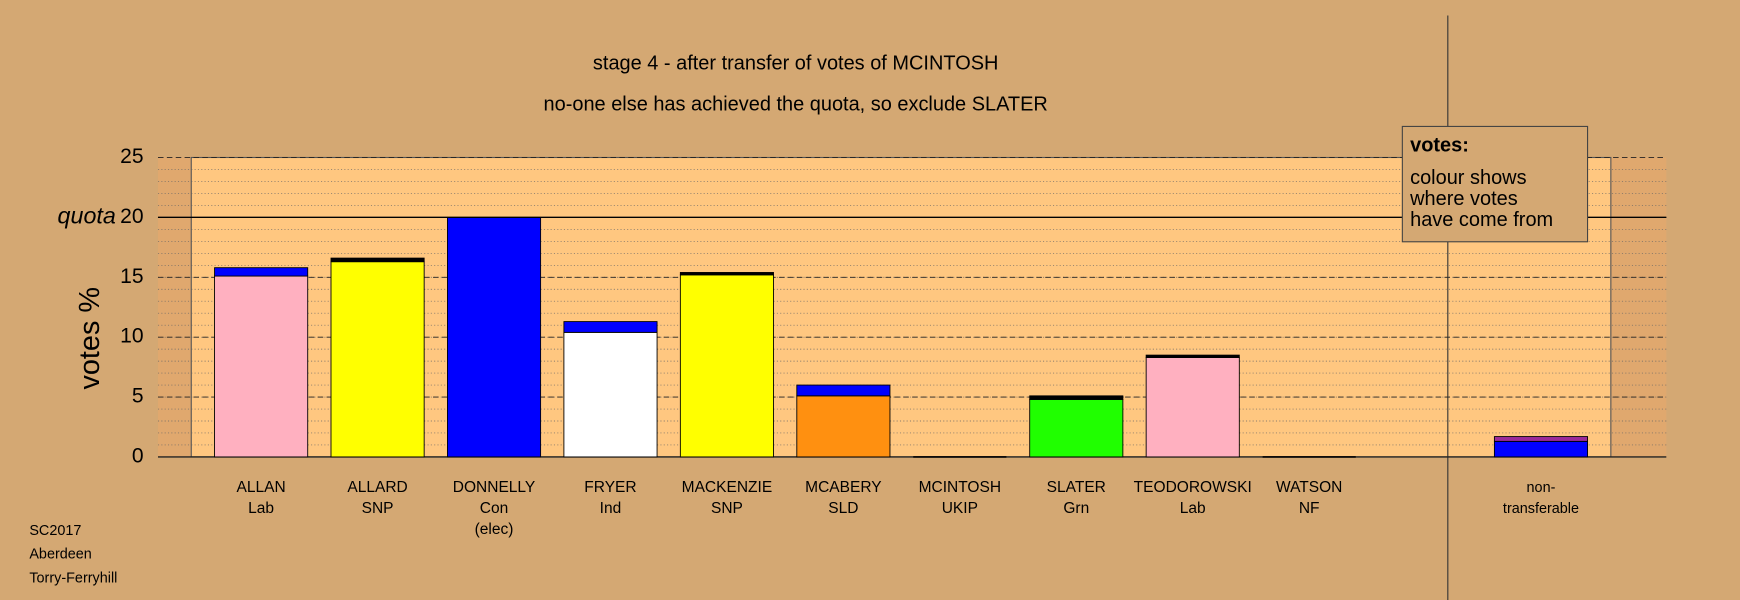 The width and height of the screenshot is (1740, 600). I want to click on y-tick-label: 25, so click(131, 156).